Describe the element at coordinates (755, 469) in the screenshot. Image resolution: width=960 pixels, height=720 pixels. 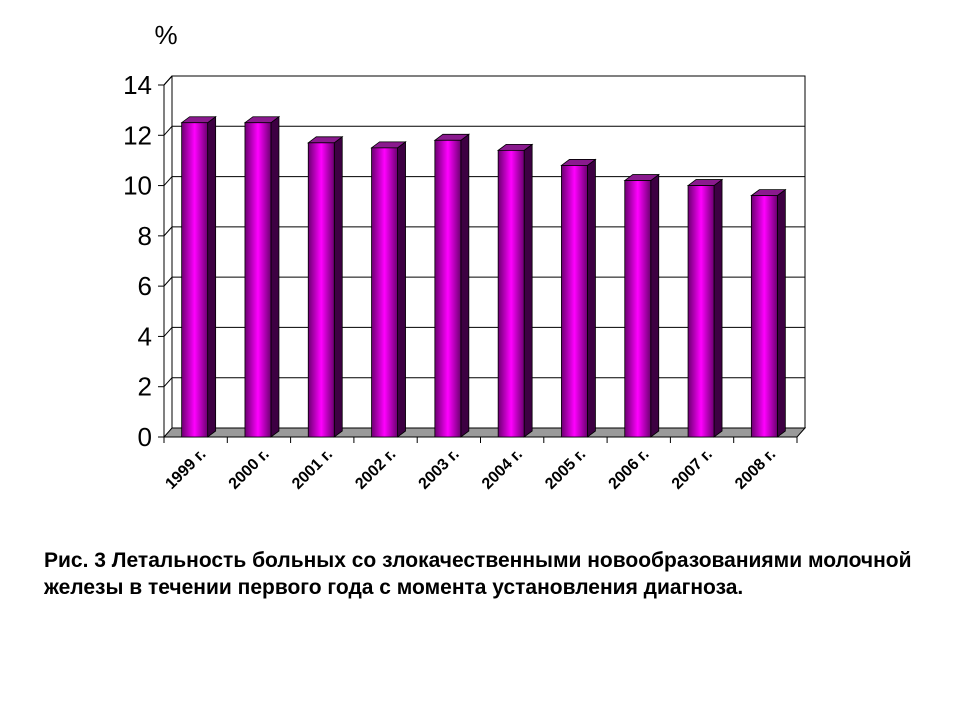
I see `x-tick-label: 2008 г.` at that location.